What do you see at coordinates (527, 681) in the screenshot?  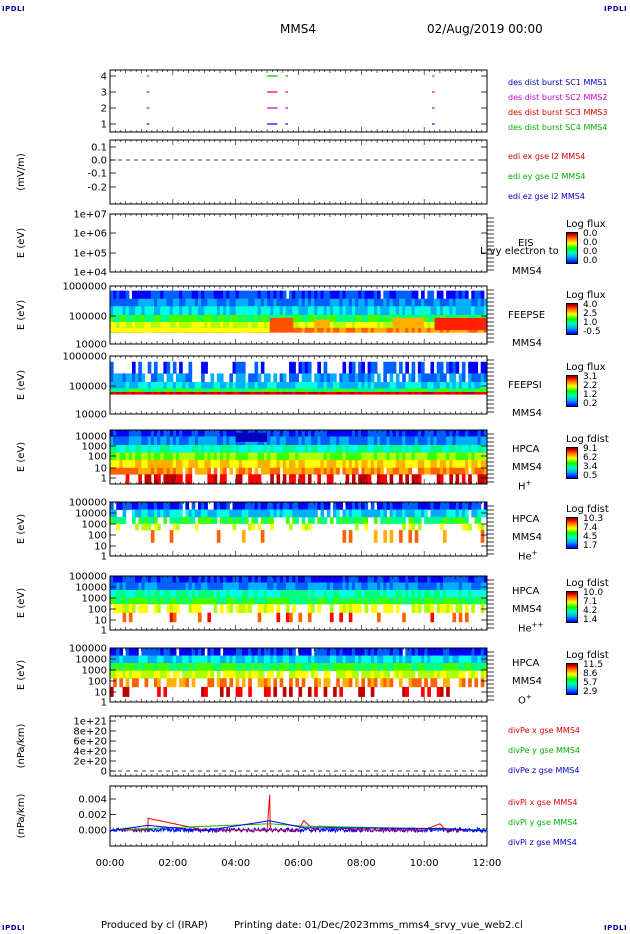 I see `hpca-o-spacecraft-label: MMS4` at bounding box center [527, 681].